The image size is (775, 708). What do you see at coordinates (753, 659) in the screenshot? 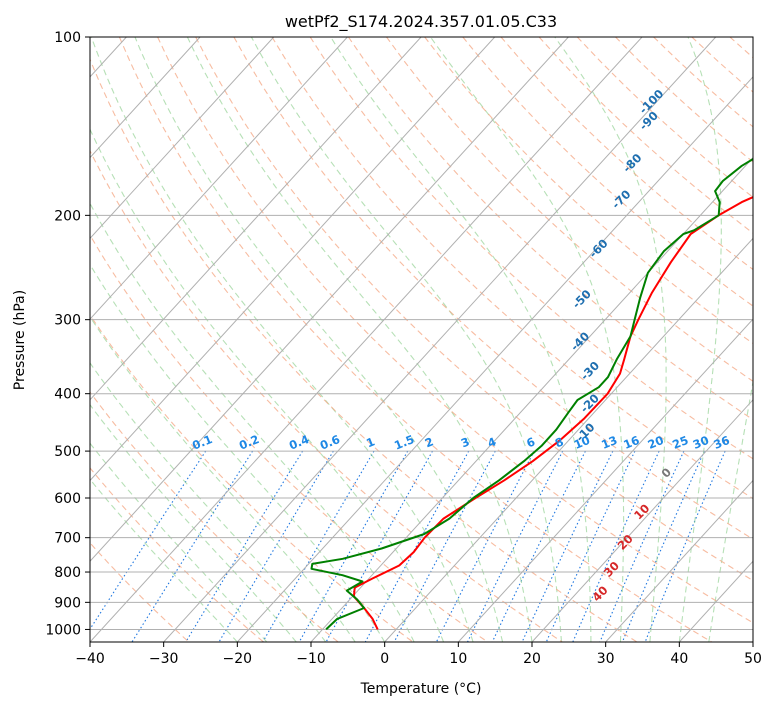
I see `x-tick-label: 50` at bounding box center [753, 659].